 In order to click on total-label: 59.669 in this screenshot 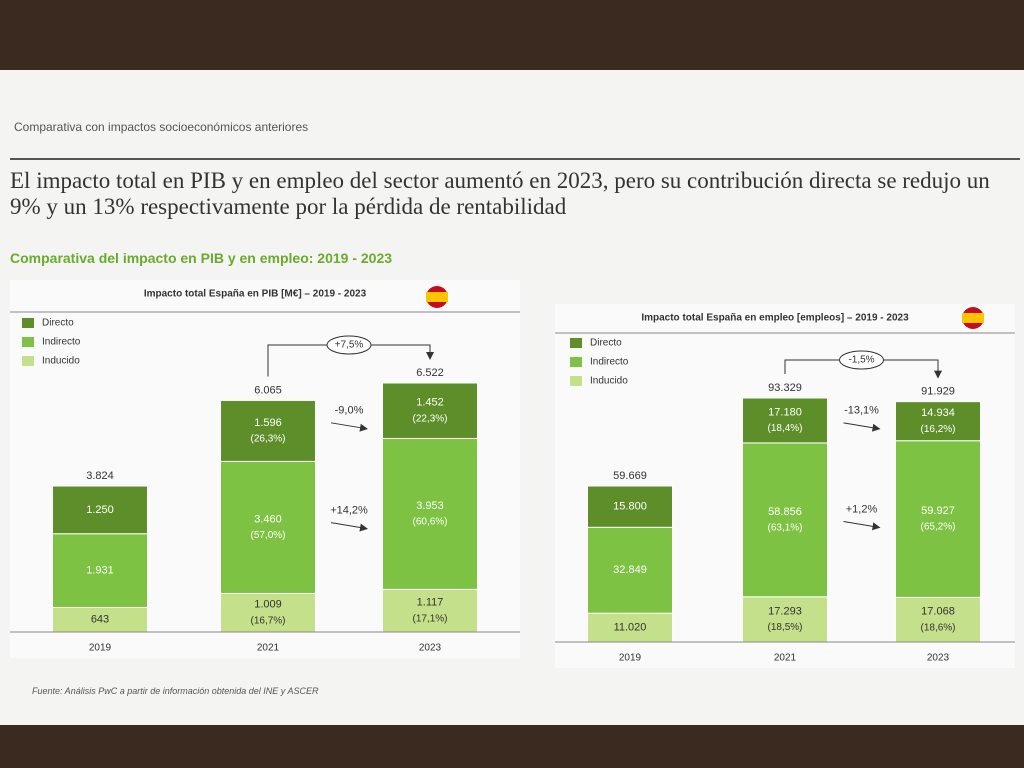, I will do `click(630, 476)`.